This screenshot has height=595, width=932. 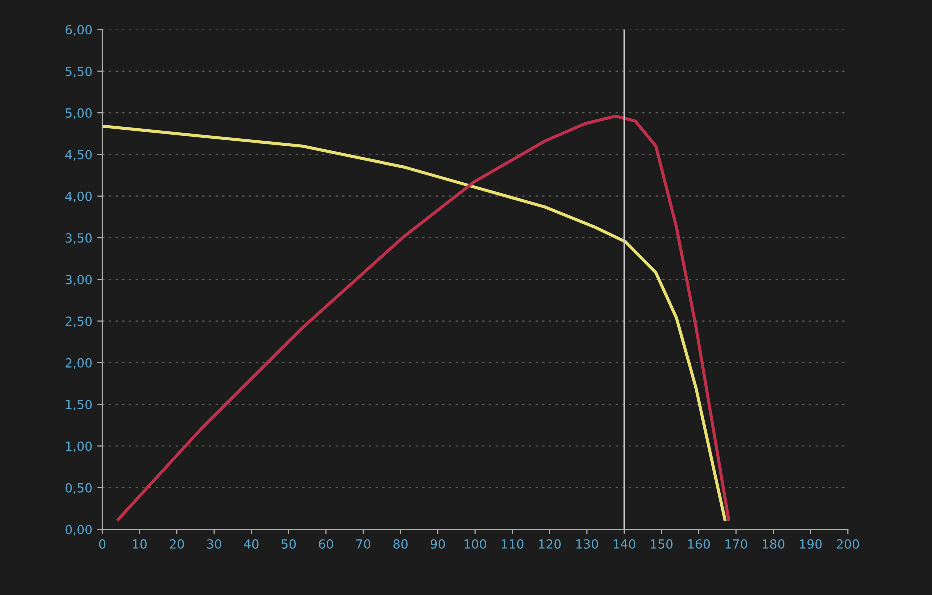 I want to click on x-tick-label: 200, so click(x=848, y=544).